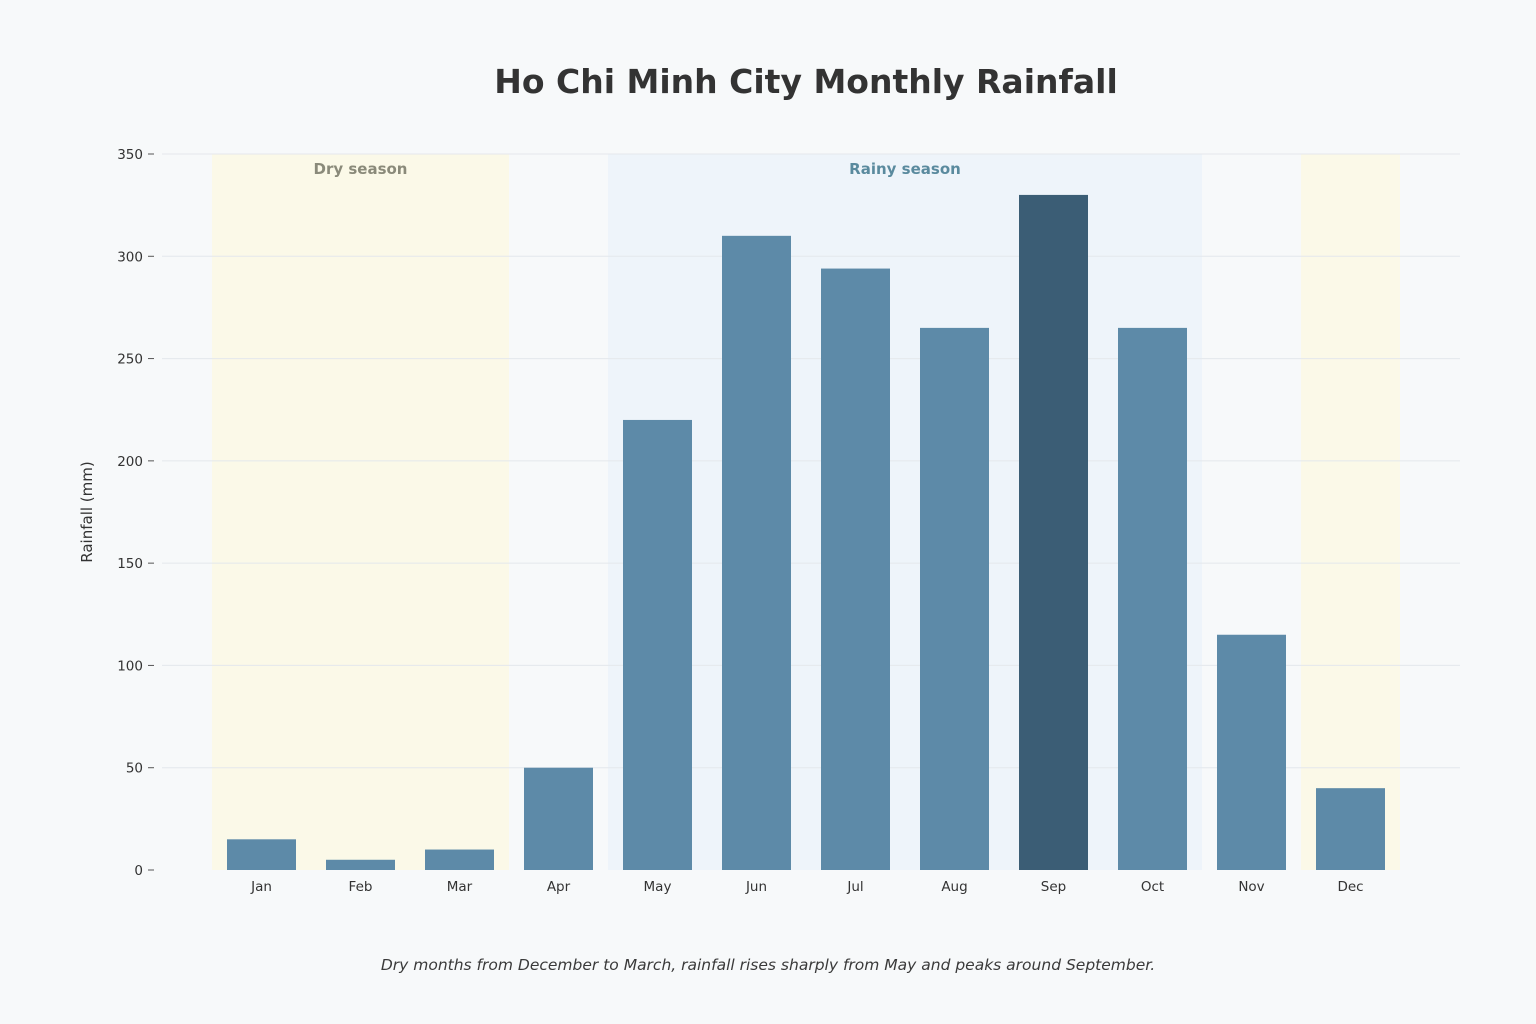  I want to click on x-tick-label-nov: Nov, so click(1251, 887).